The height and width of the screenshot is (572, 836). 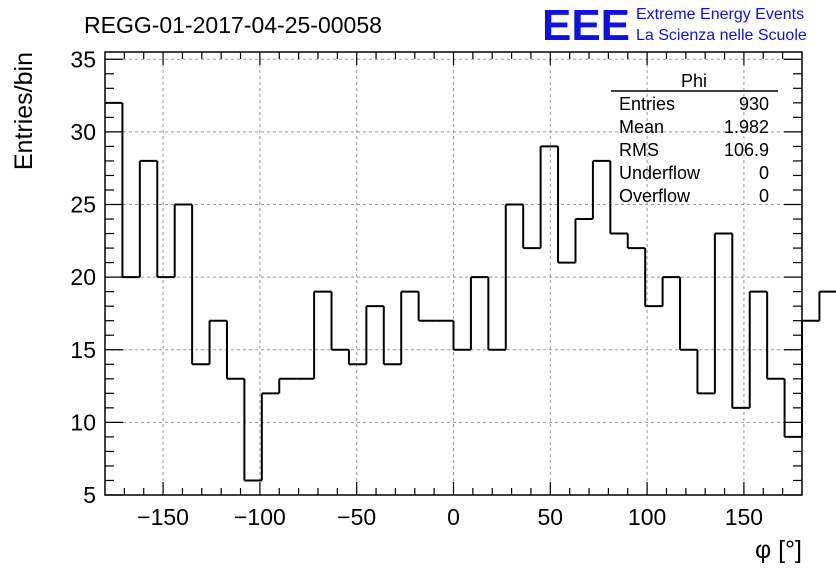 What do you see at coordinates (586, 25) in the screenshot?
I see `logo-mark: EEE` at bounding box center [586, 25].